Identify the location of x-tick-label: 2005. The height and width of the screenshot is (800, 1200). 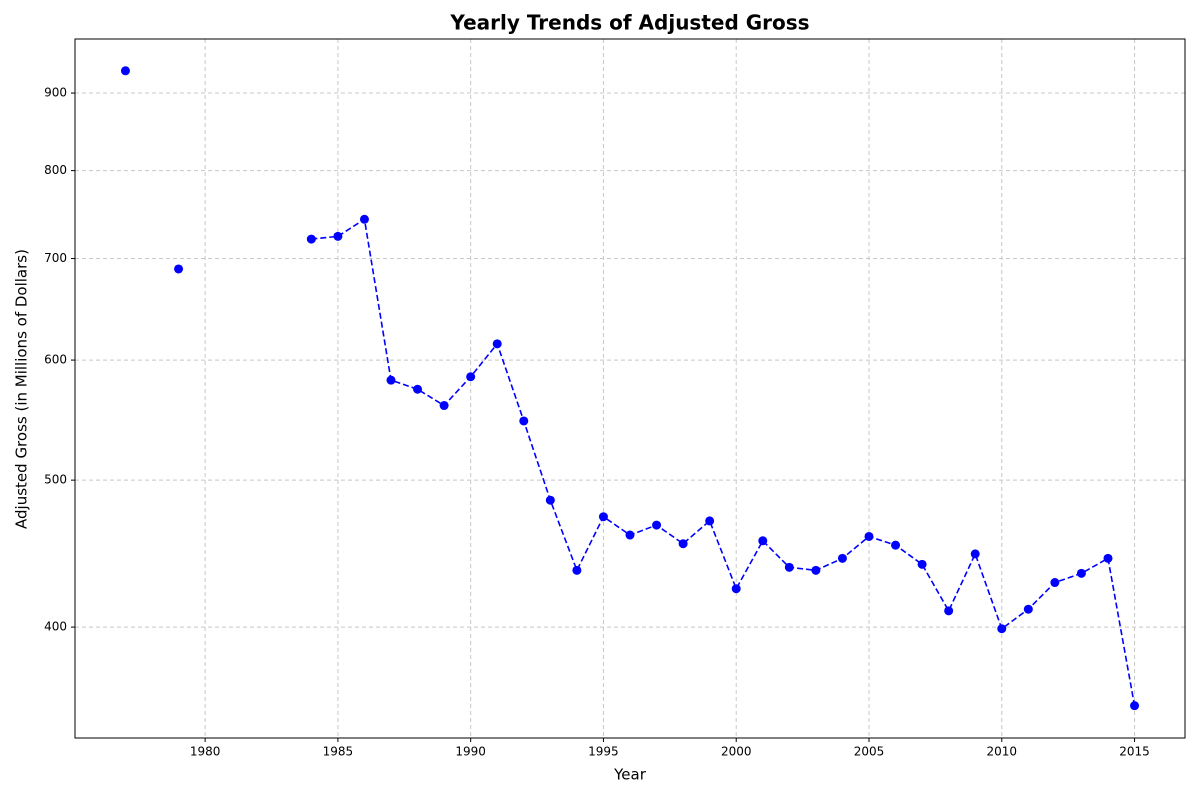
(869, 752).